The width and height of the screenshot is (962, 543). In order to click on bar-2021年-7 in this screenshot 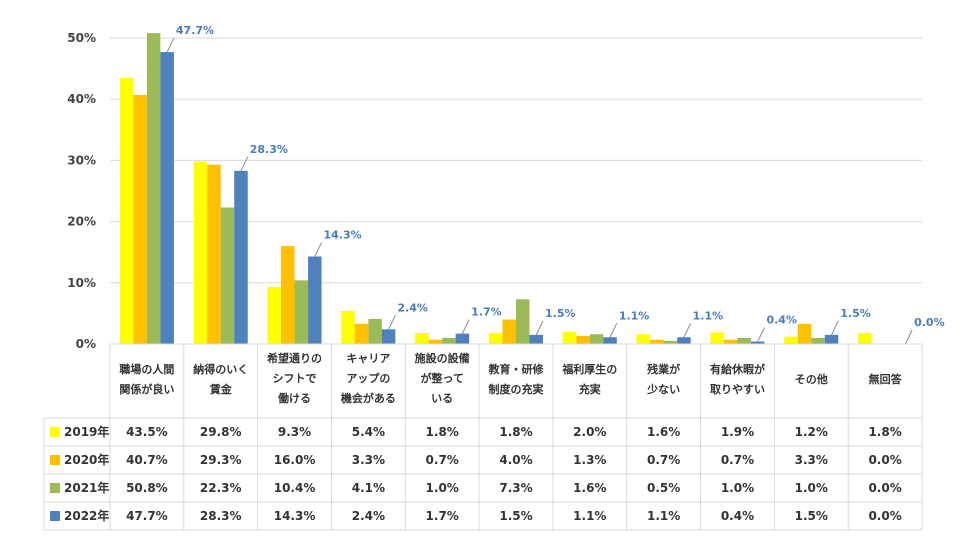, I will do `click(670, 342)`.